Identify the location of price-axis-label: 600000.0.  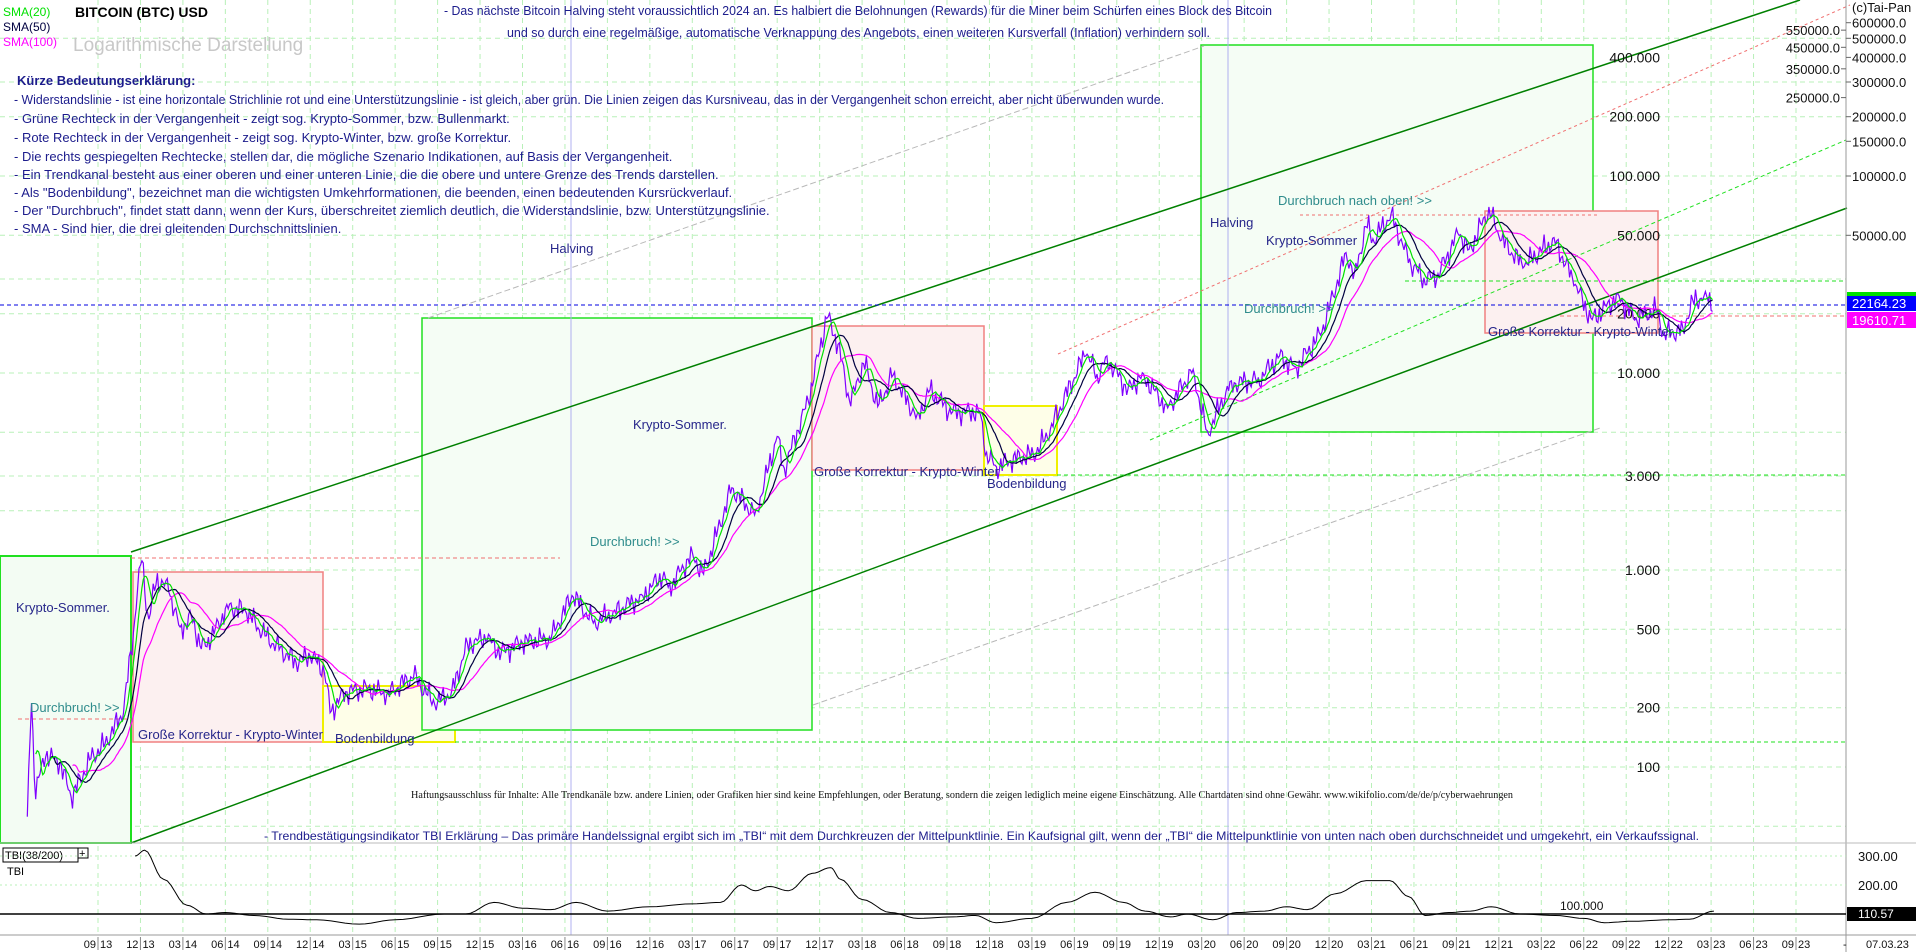
(1879, 23).